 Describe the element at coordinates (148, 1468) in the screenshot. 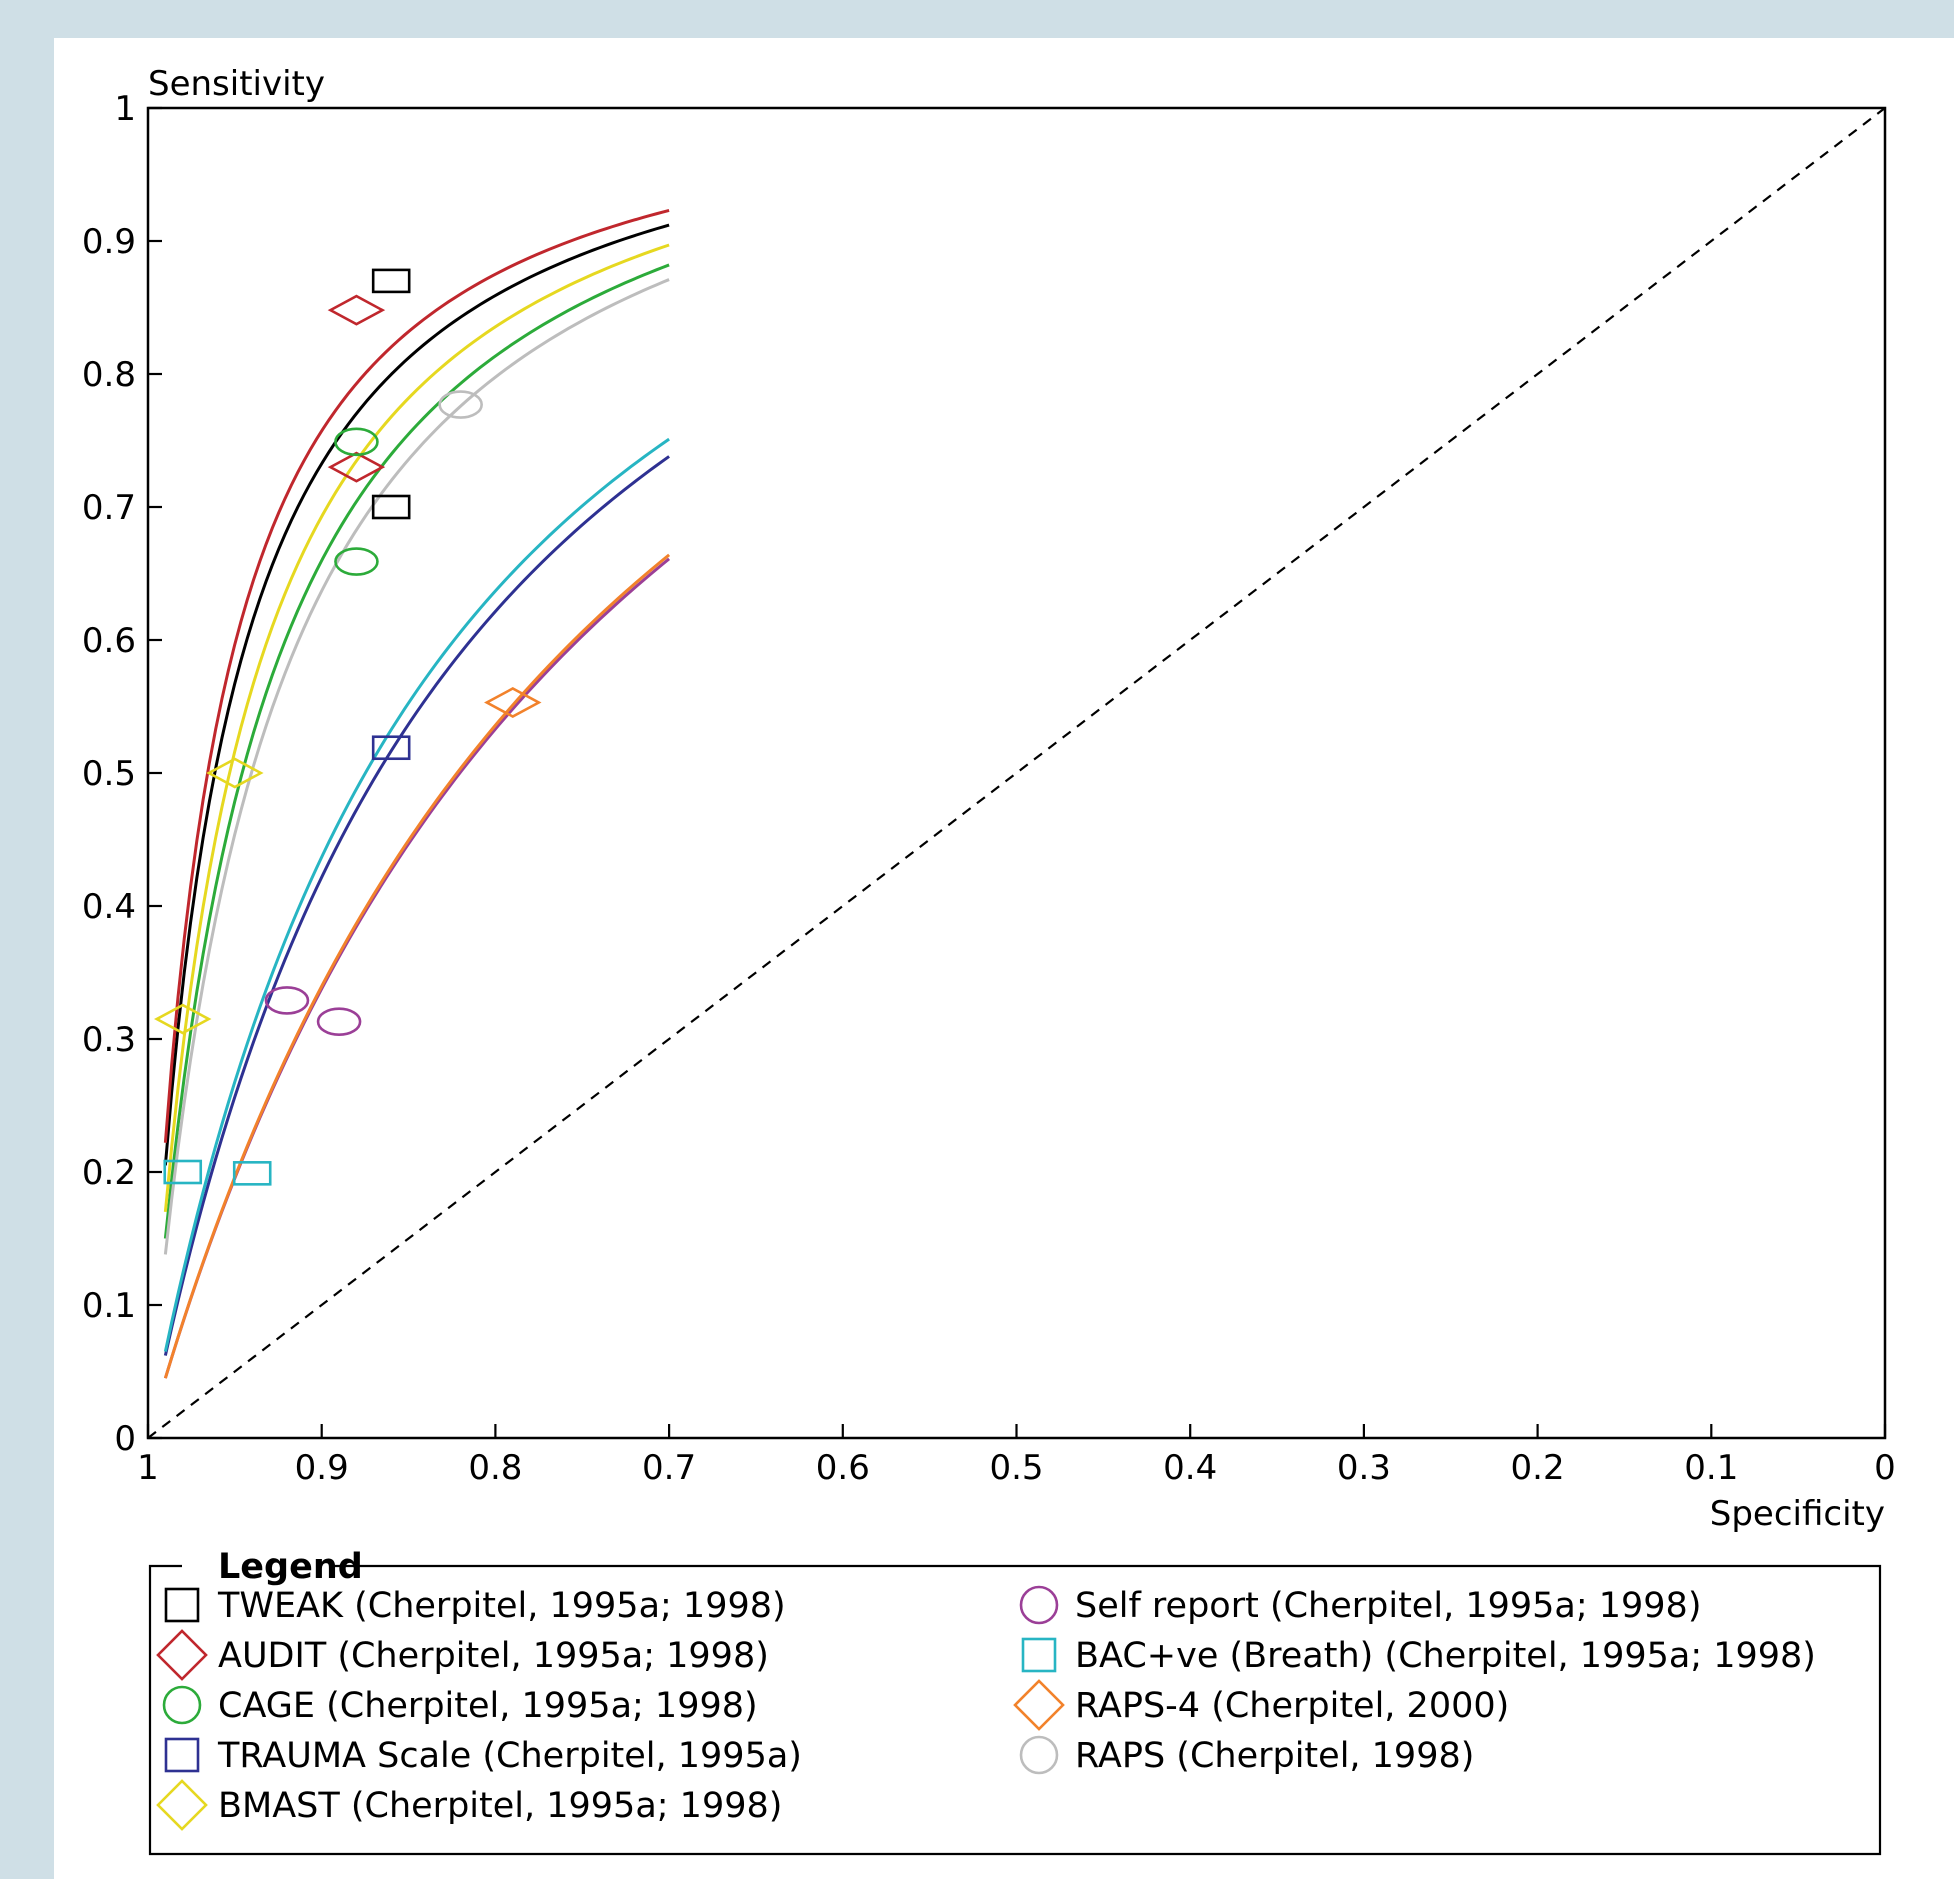

I see `x-tick-label: 1` at that location.